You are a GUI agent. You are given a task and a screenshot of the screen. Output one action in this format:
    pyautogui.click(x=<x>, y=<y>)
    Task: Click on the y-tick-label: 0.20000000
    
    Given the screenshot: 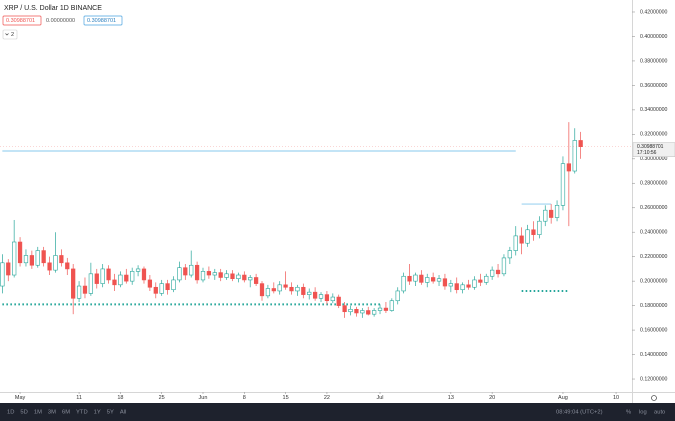 What is the action you would take?
    pyautogui.click(x=654, y=282)
    